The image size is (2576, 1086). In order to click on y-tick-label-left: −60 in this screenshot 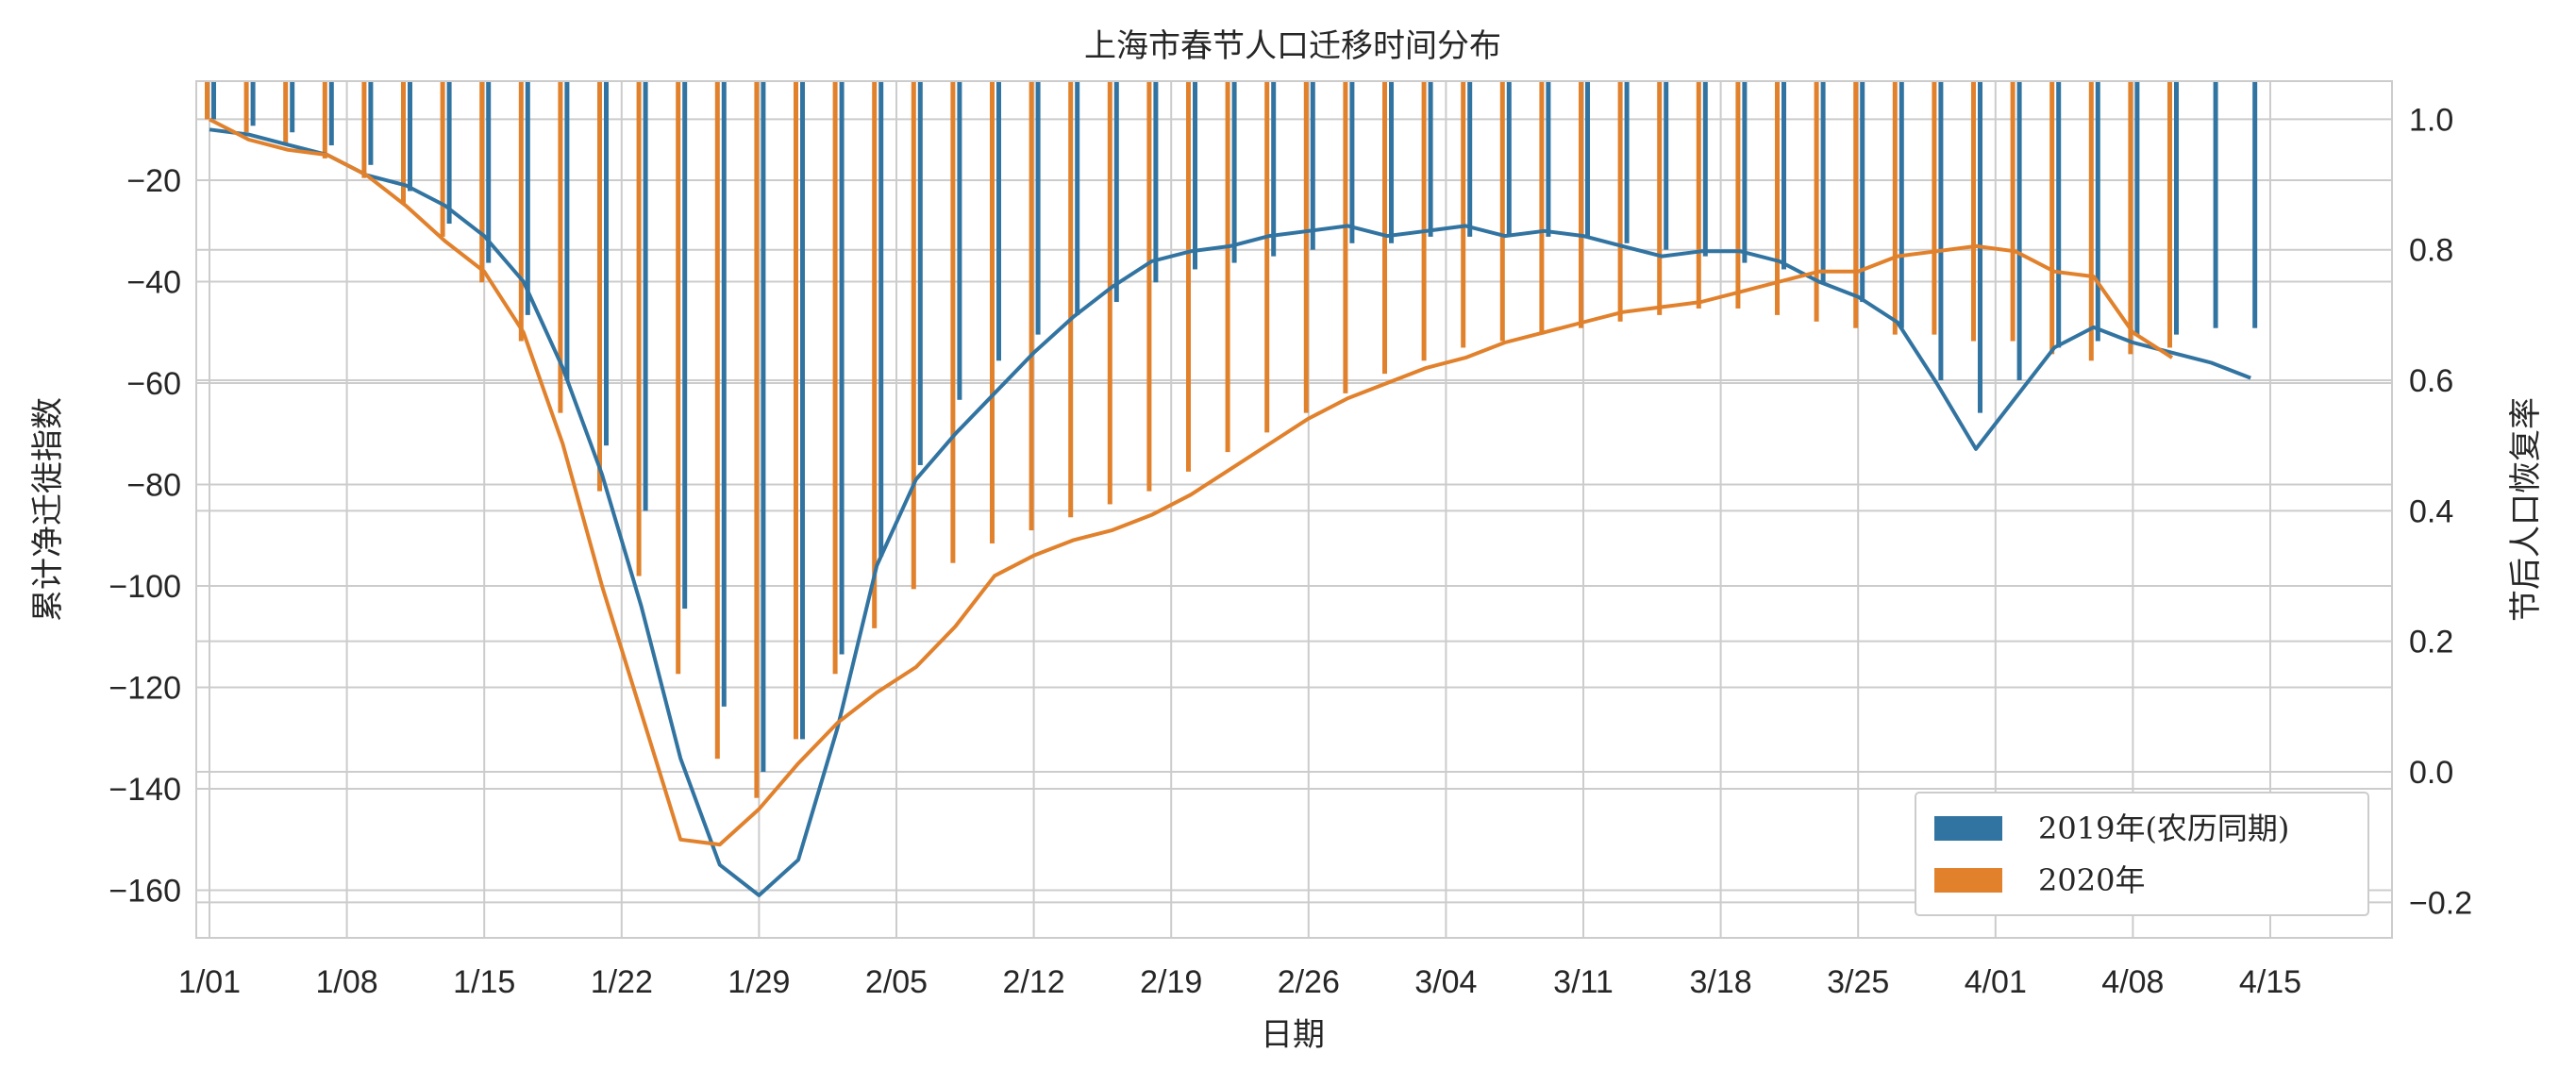, I will do `click(153, 384)`.